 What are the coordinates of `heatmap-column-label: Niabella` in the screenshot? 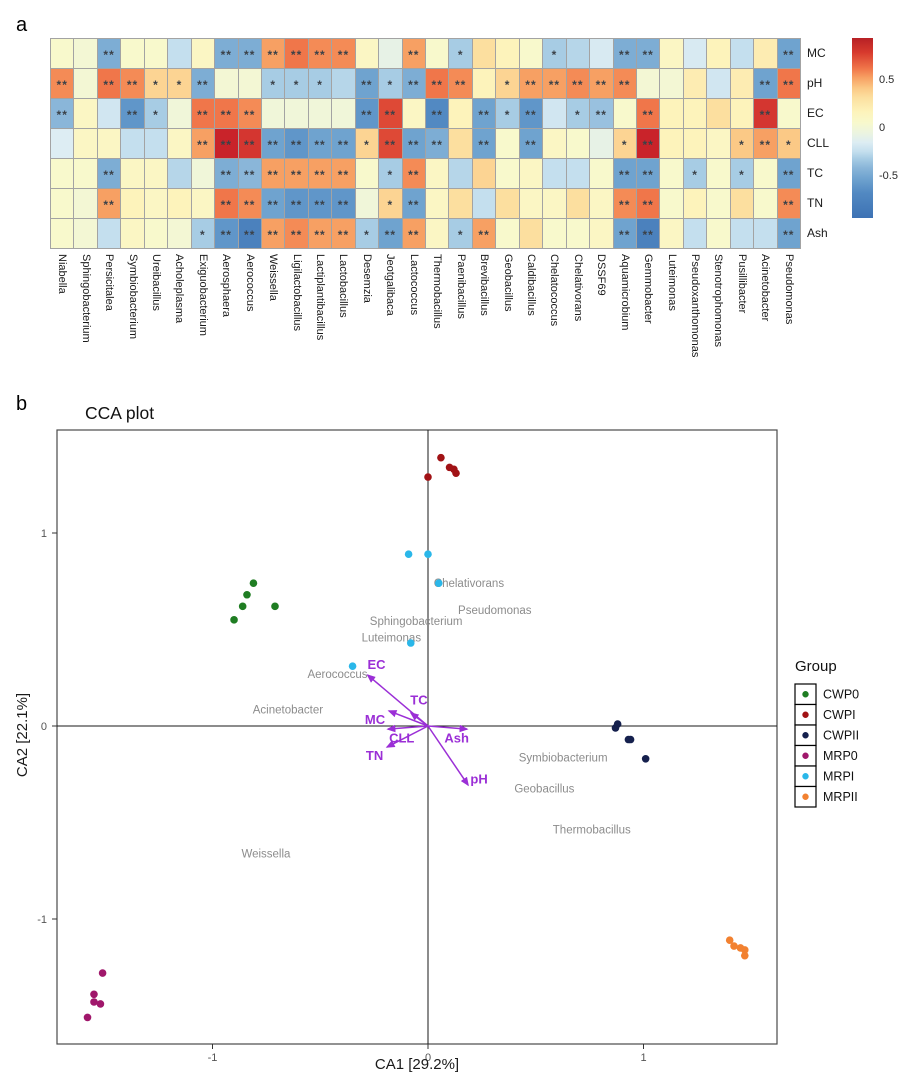 It's located at (62, 274).